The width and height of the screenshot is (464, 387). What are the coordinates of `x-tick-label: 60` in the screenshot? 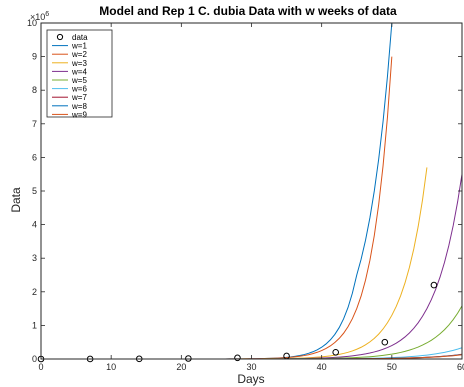 It's located at (460, 367).